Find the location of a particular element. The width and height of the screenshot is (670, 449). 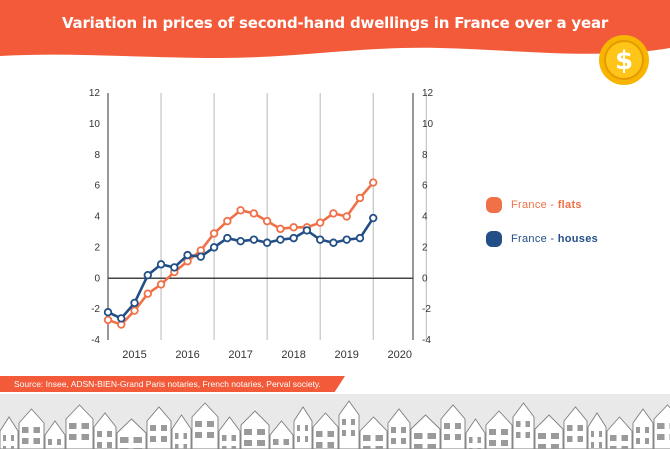

series-line-flats is located at coordinates (241, 253).